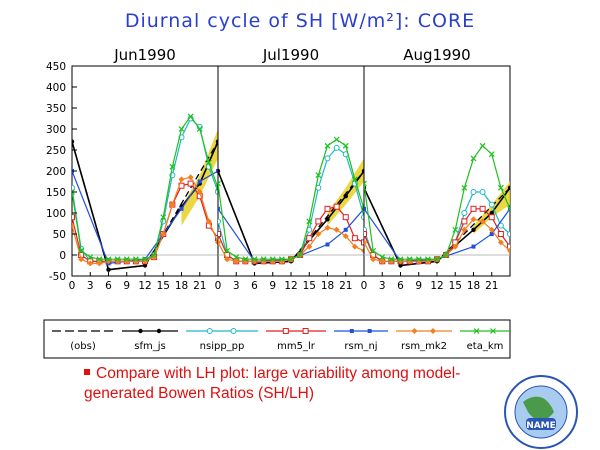 The width and height of the screenshot is (600, 450). I want to click on x-tick-label: 9, so click(418, 286).